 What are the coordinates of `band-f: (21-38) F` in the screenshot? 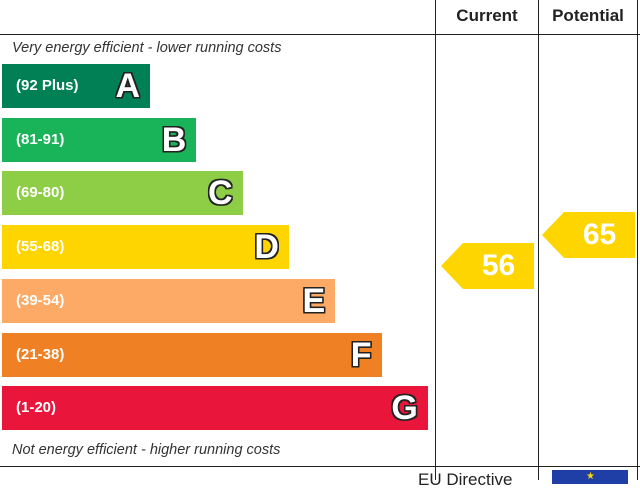 It's located at (192, 354).